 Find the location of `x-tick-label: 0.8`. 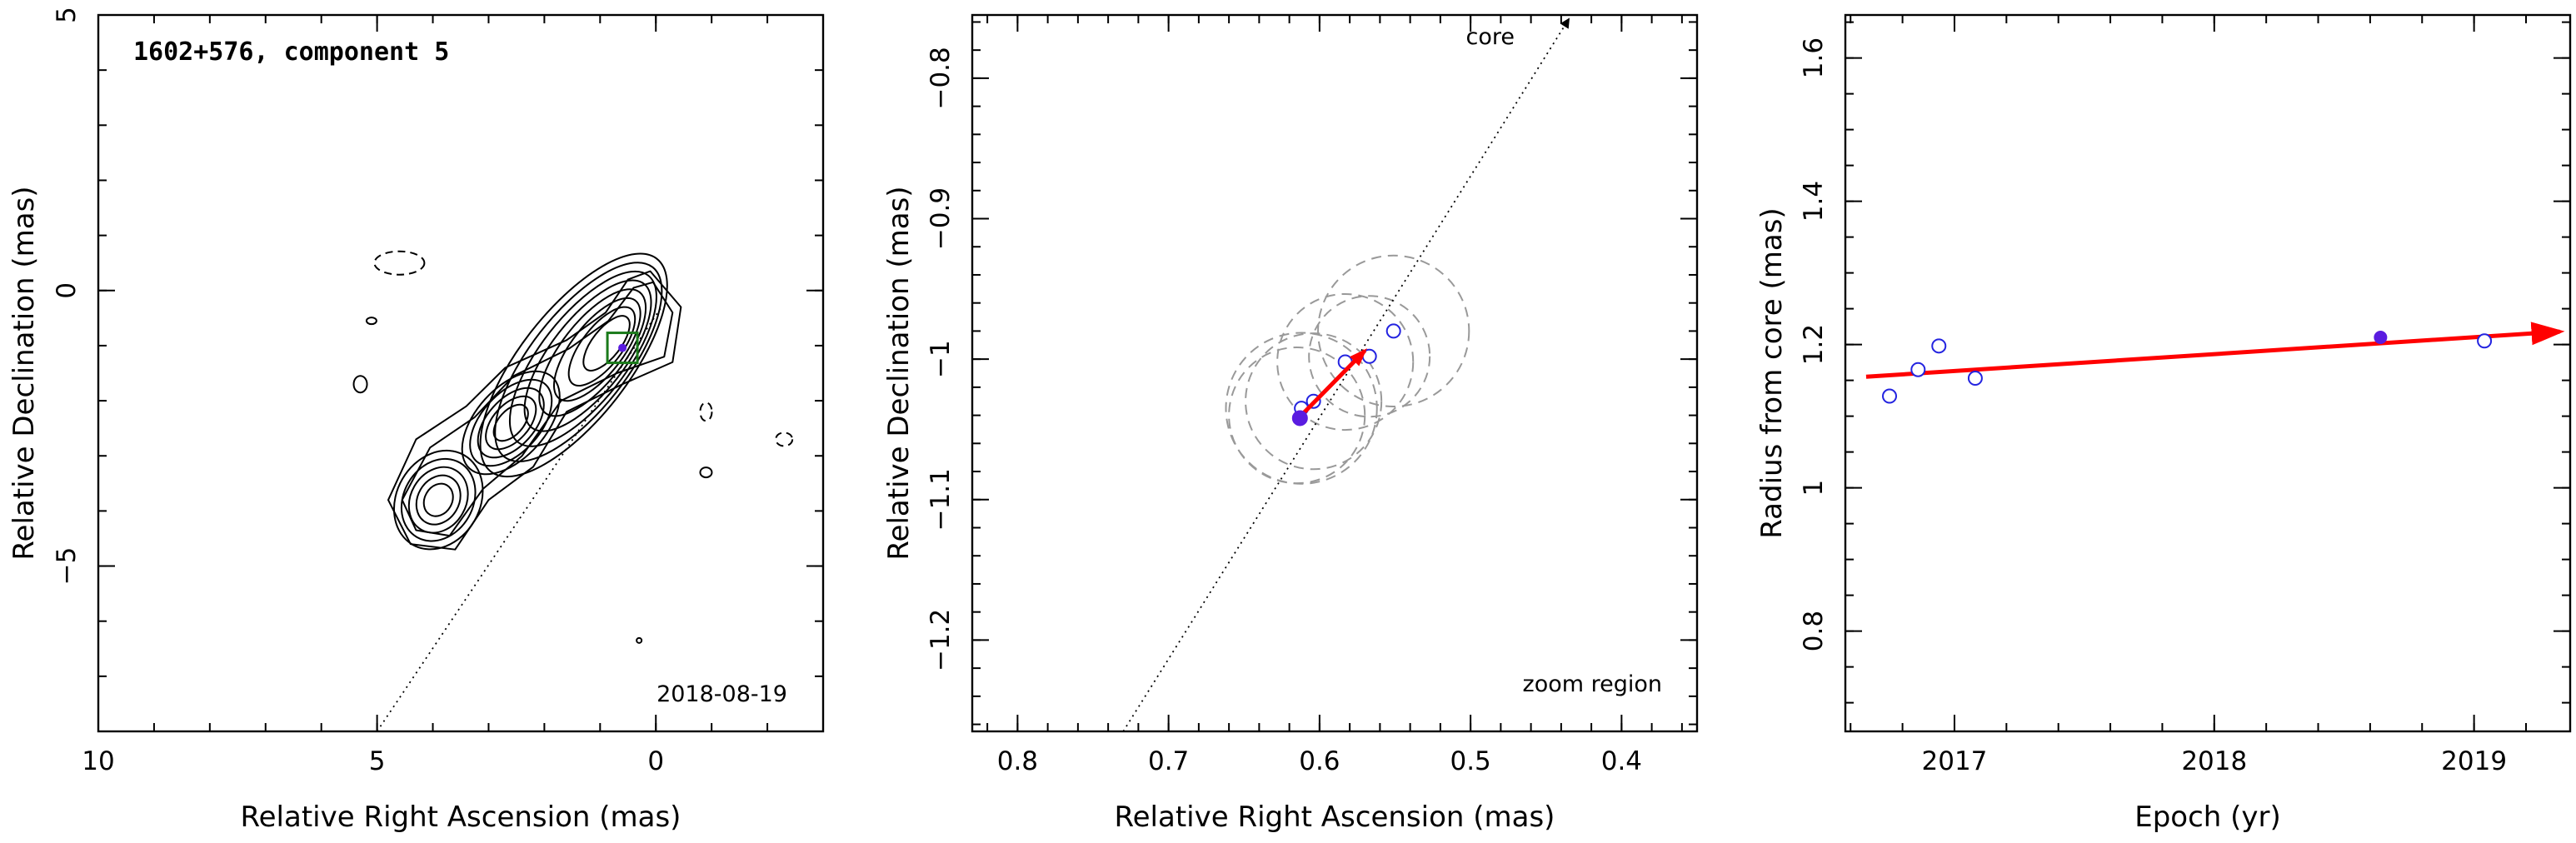

x-tick-label: 0.8 is located at coordinates (1017, 761).